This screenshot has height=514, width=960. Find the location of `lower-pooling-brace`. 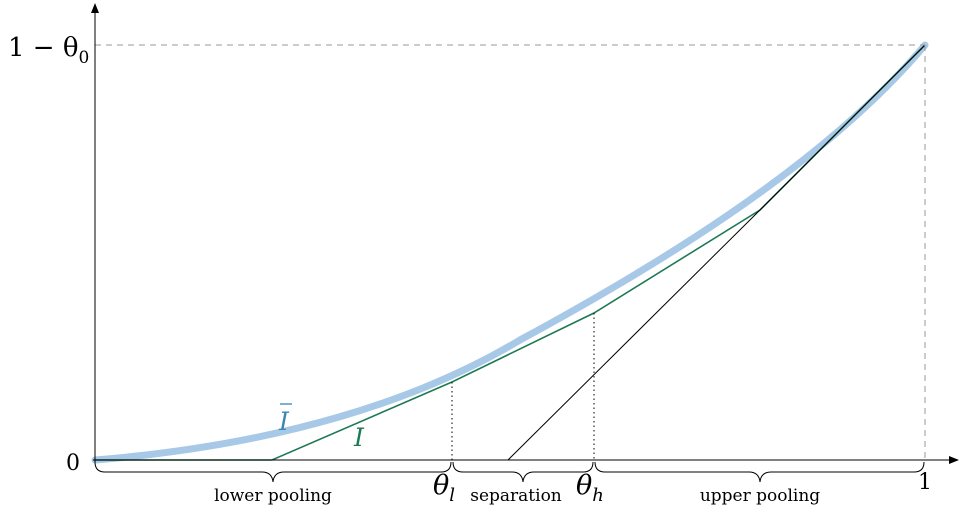

lower-pooling-brace is located at coordinates (273, 472).